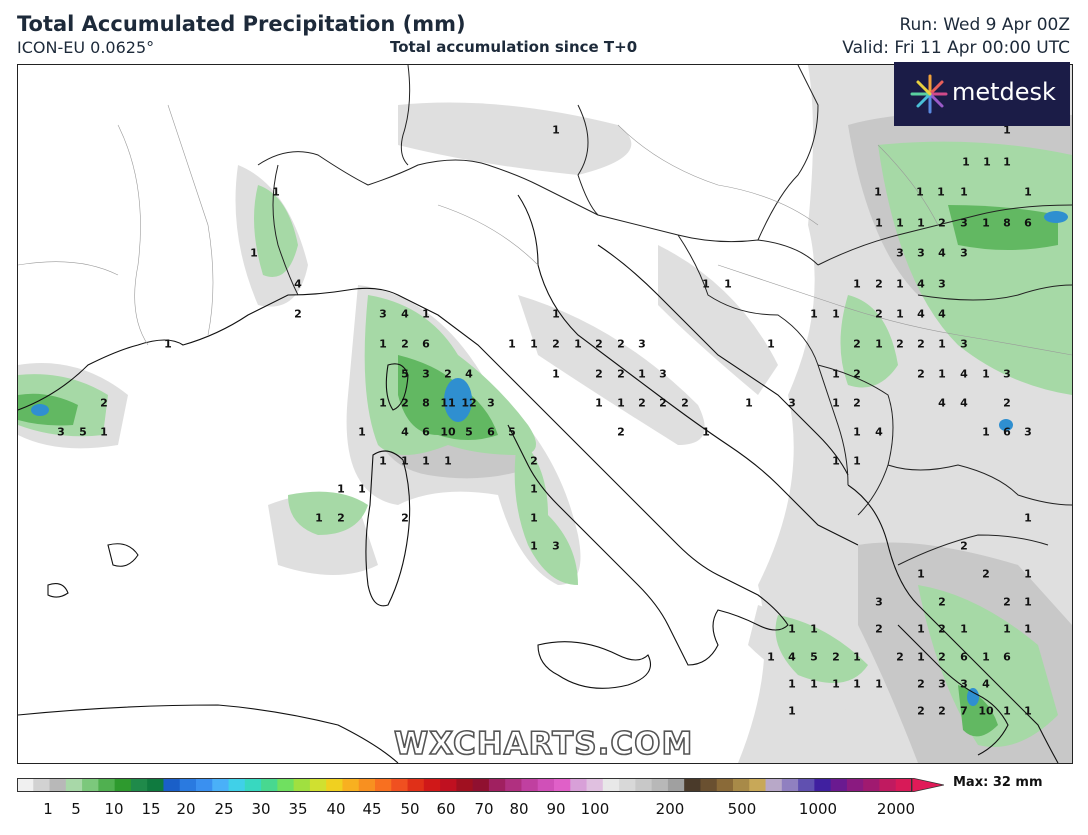 The height and width of the screenshot is (835, 1088). What do you see at coordinates (956, 48) in the screenshot?
I see `valid-time: Valid: Fri 11 Apr 00:00 UTC` at bounding box center [956, 48].